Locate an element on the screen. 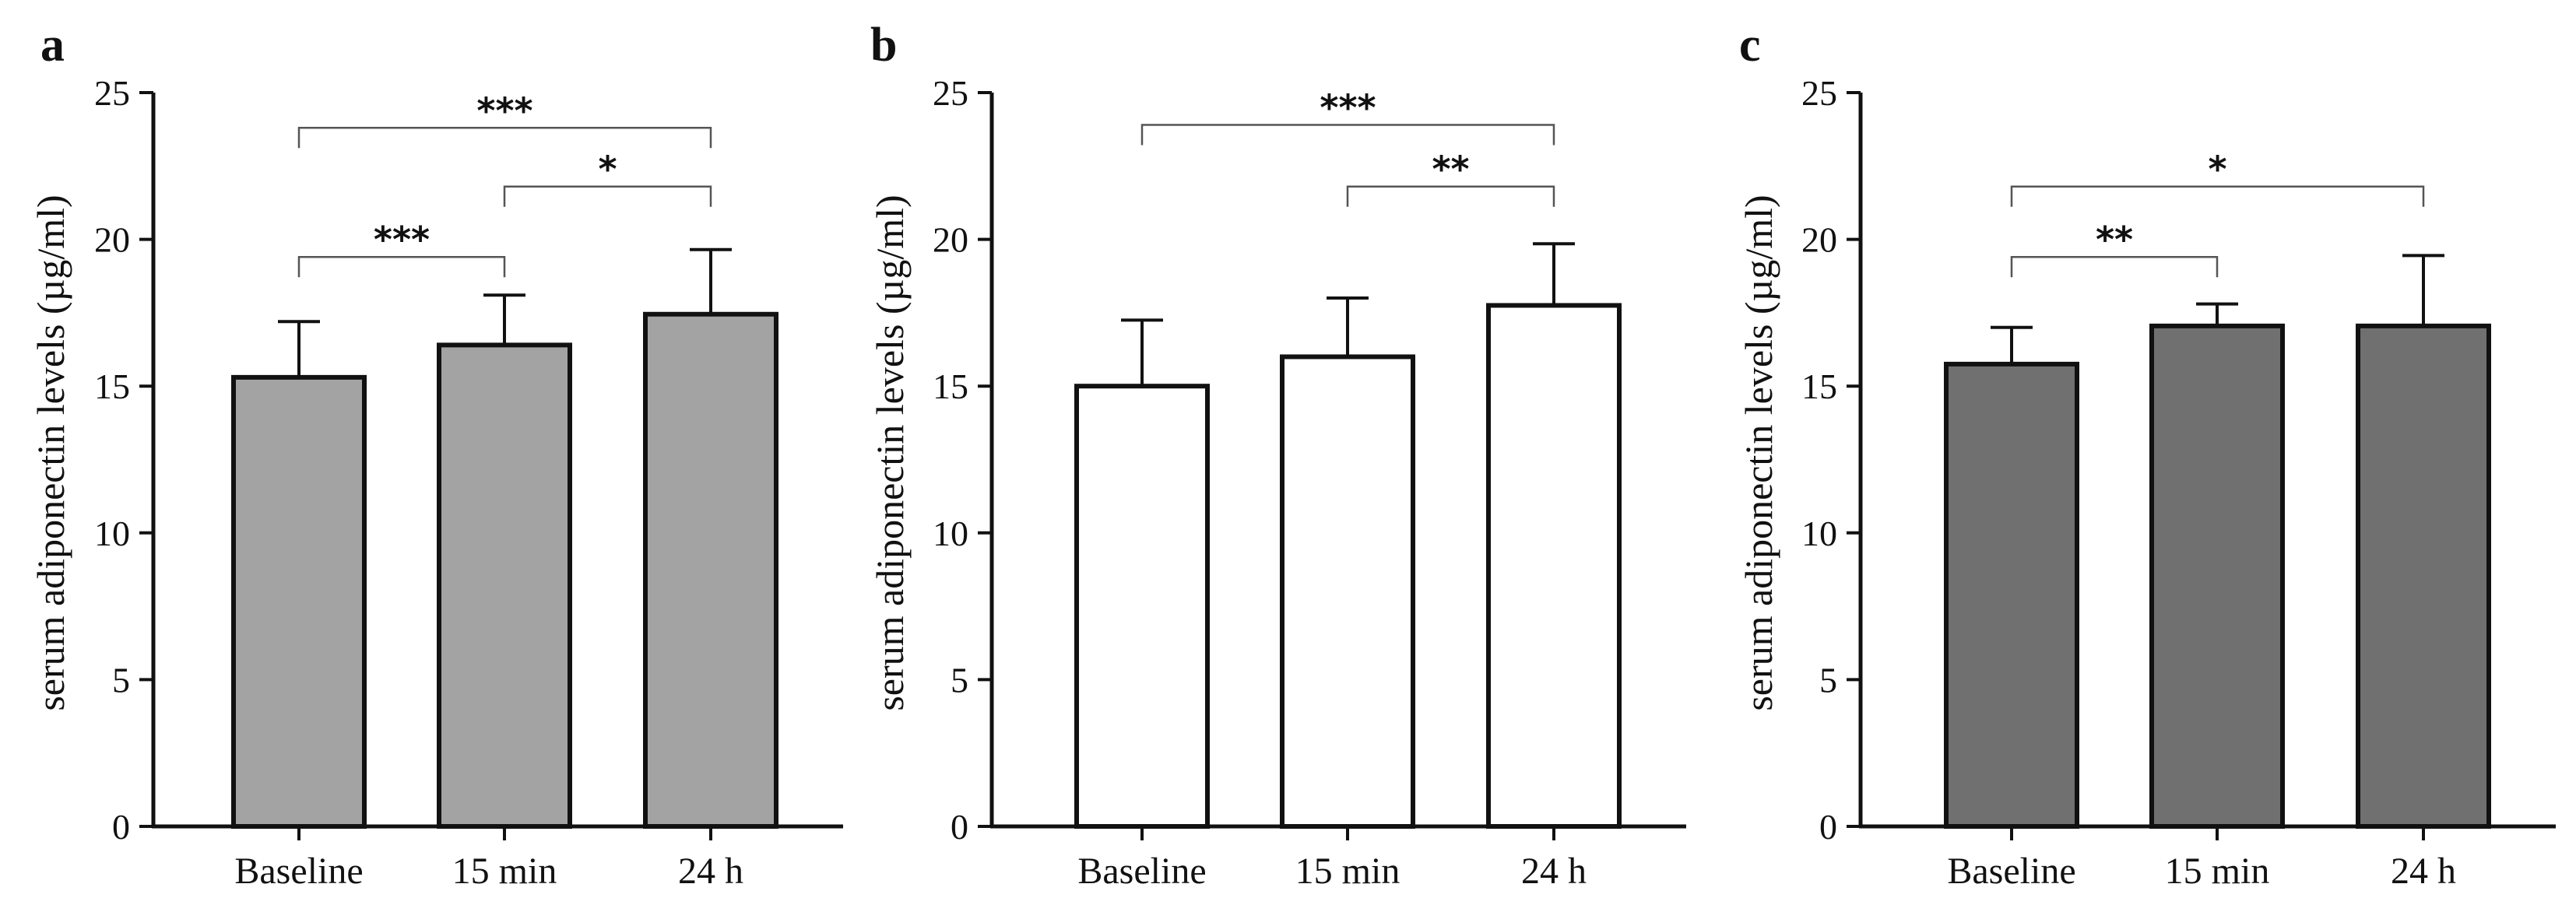 Image resolution: width=2576 pixels, height=919 pixels. panel-a-y-axis-title: serum adiponectin levels (µg/ml) is located at coordinates (50, 453).